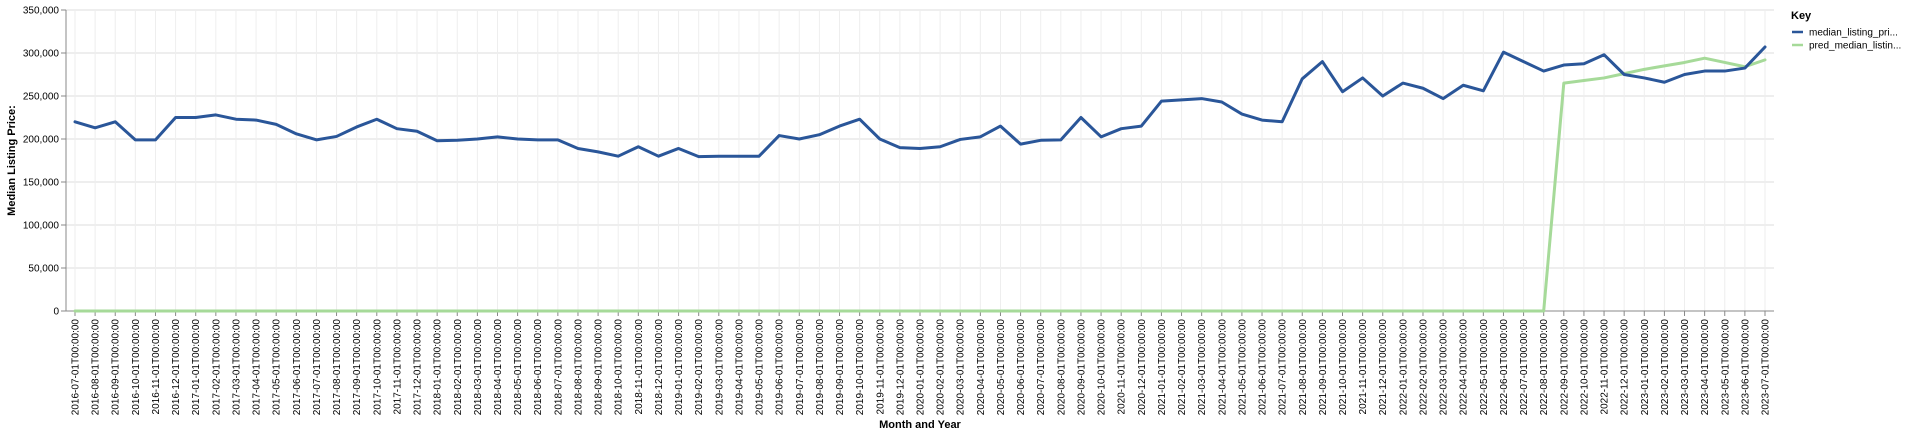  I want to click on x-tick-label: 2017-05-01T00:00:00, so click(277, 367).